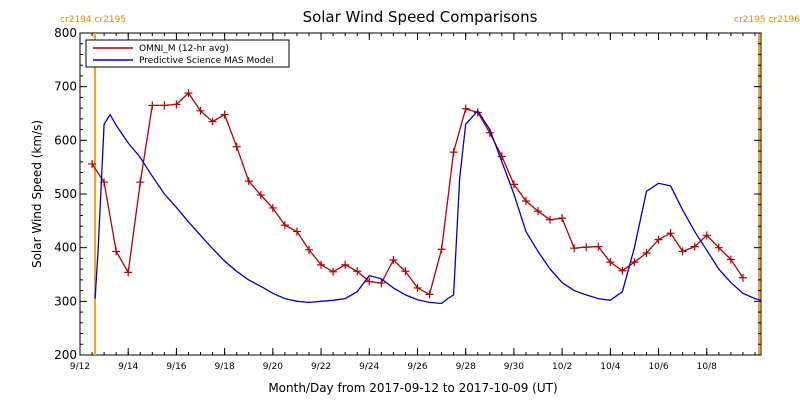 The width and height of the screenshot is (800, 400). Describe the element at coordinates (562, 367) in the screenshot. I see `x-tick-label: 10/2` at that location.